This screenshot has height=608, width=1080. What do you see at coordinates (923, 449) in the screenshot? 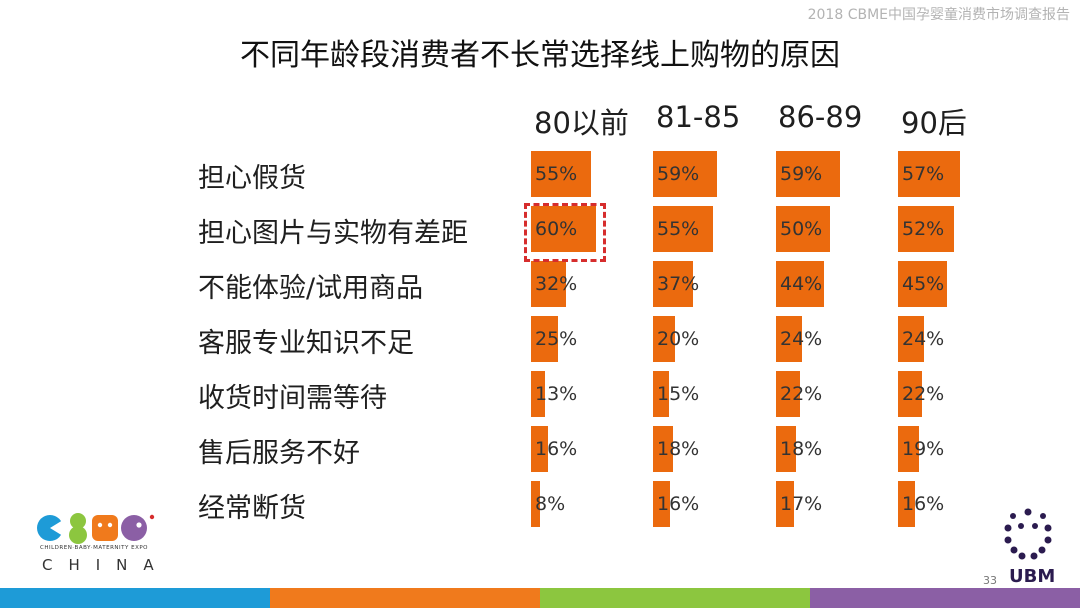
I see `bar-value-label: 19%` at bounding box center [923, 449].